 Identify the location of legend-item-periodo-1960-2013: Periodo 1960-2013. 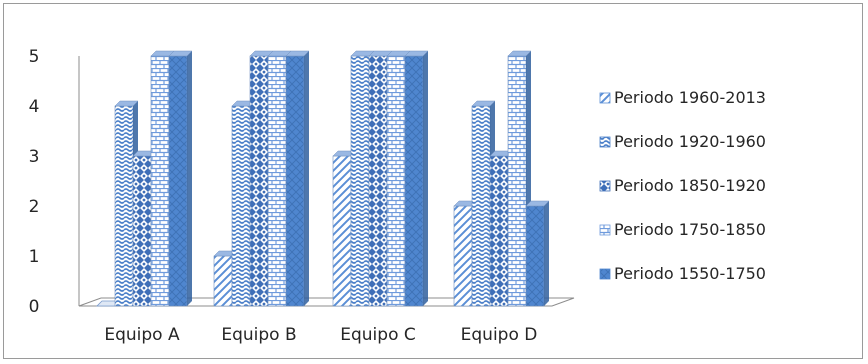
(682, 97).